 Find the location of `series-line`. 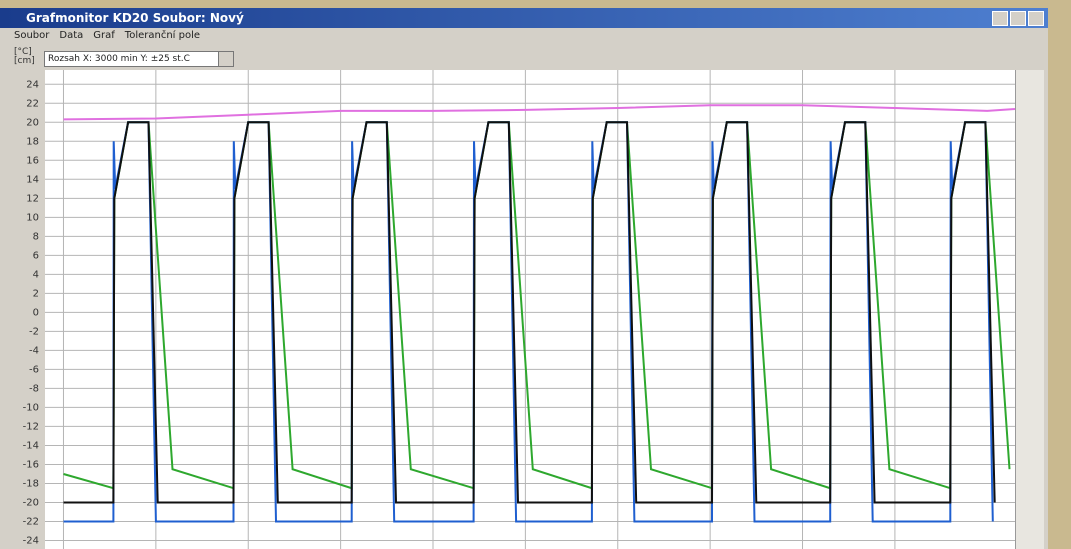

series-line is located at coordinates (539, 112).